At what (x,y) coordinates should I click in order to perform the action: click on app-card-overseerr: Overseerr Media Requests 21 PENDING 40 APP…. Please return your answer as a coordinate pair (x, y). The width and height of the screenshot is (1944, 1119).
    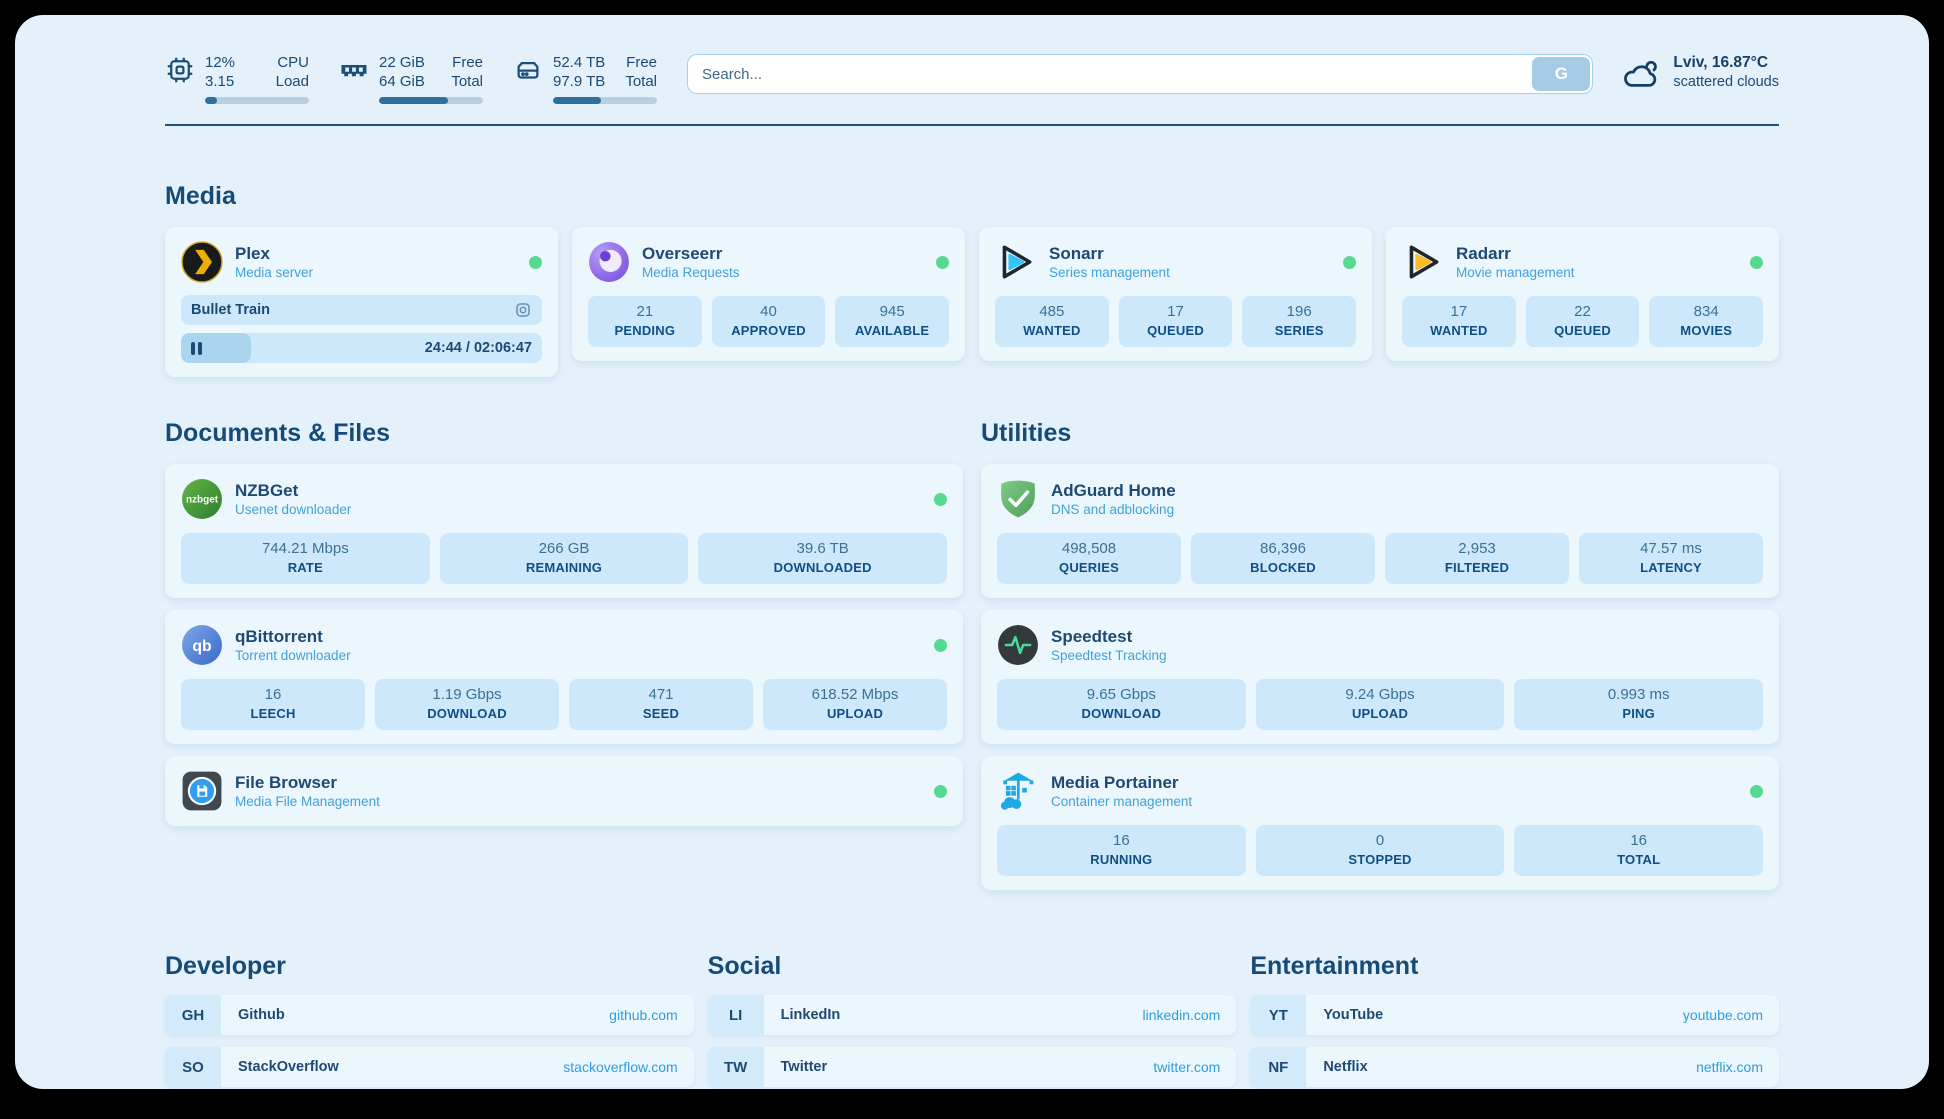
    Looking at the image, I should click on (768, 294).